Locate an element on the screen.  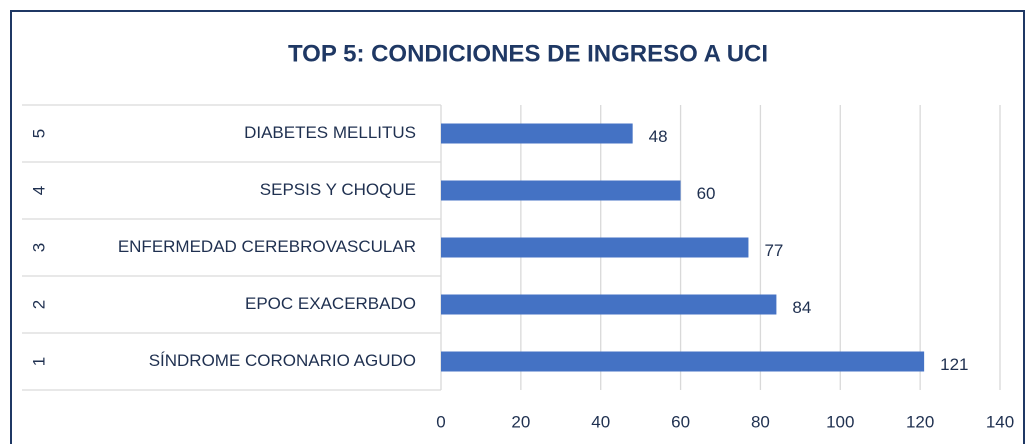
x-tick-label: 0 is located at coordinates (440, 421).